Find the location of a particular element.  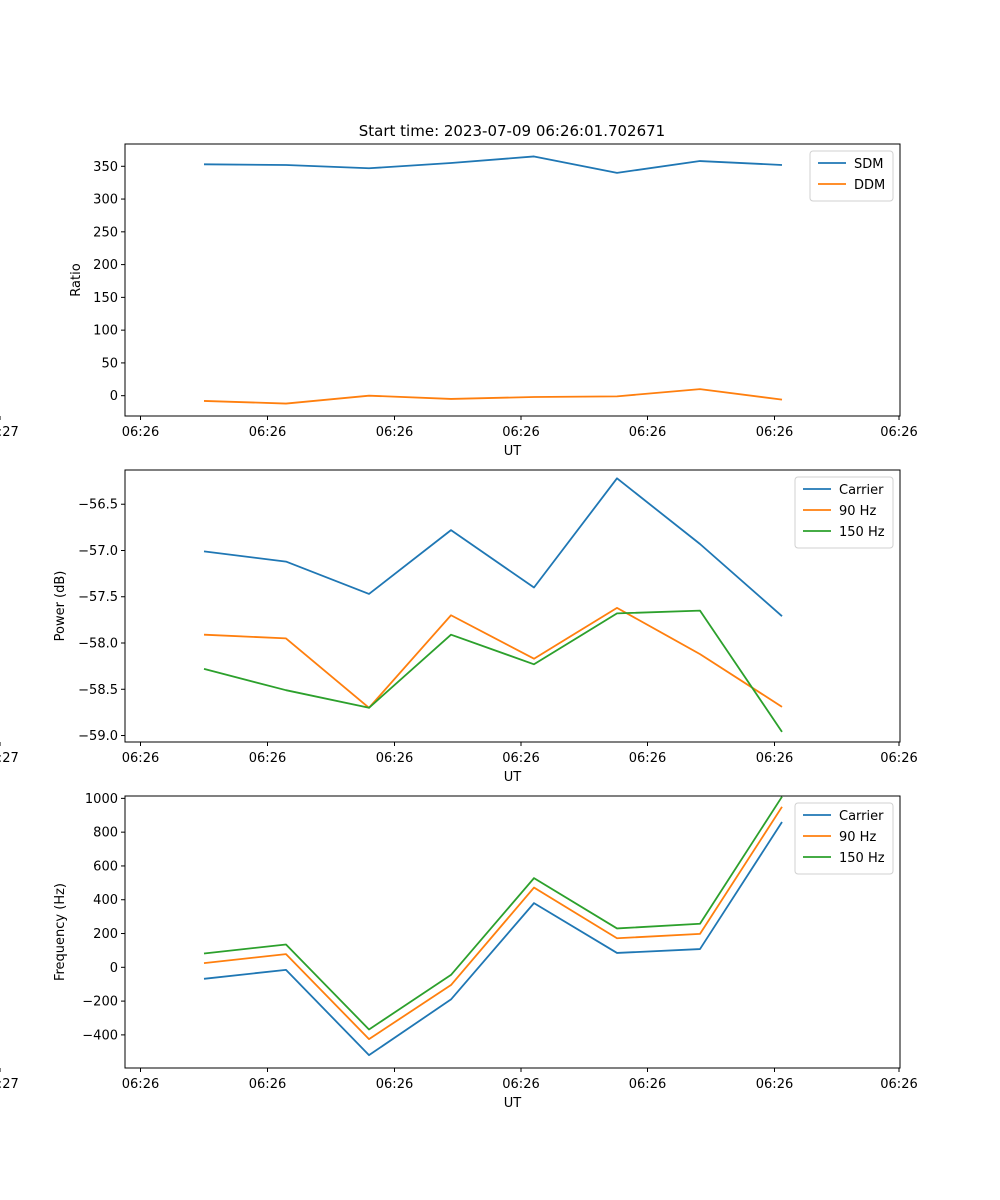

panel-3-legend-label: 150 Hz is located at coordinates (862, 858).